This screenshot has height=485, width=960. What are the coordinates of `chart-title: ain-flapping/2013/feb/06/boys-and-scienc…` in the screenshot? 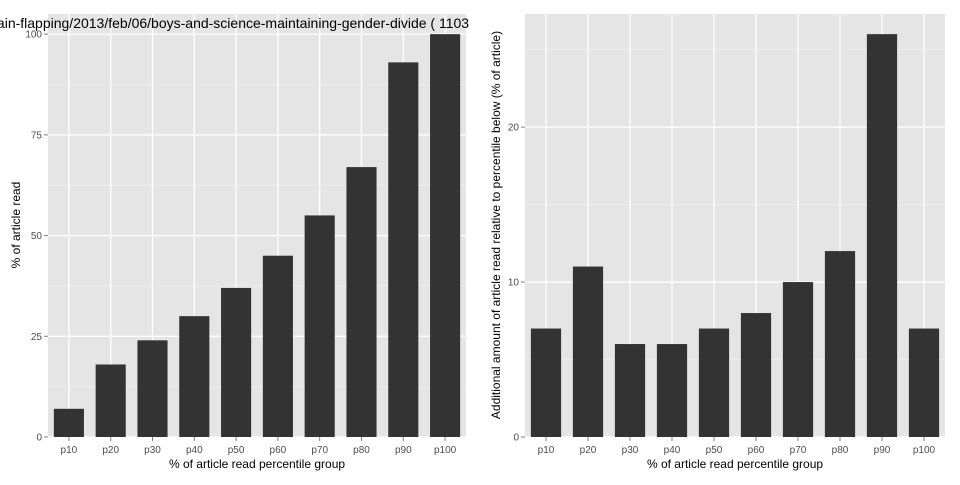 It's located at (234, 23).